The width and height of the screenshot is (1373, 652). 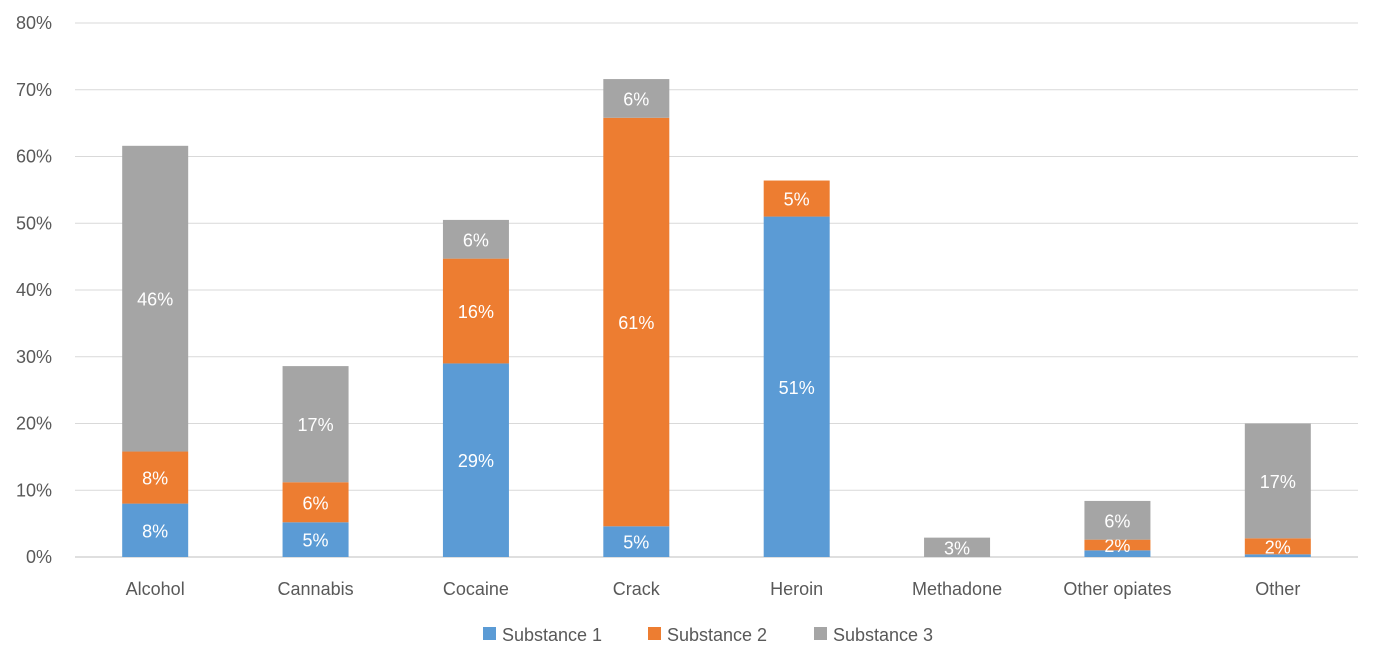 I want to click on category-label: Cocaine, so click(x=476, y=589).